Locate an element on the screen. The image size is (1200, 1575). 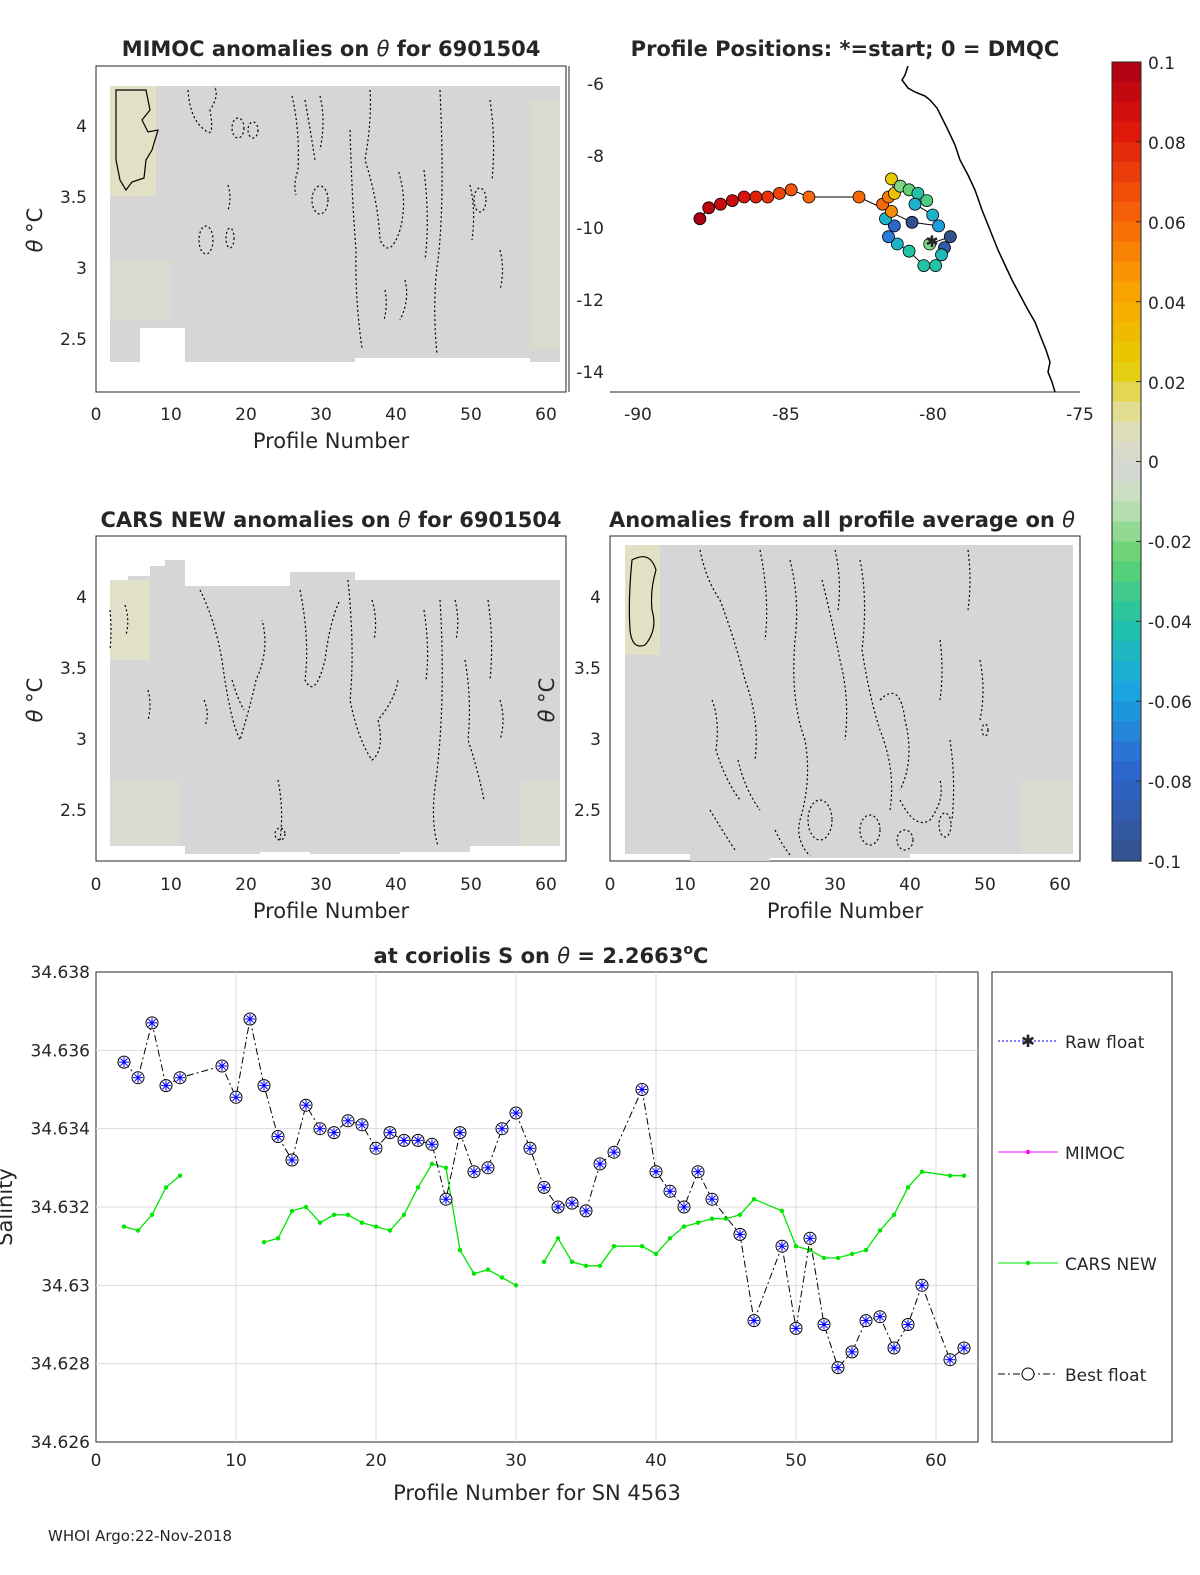
salinity-xtick: 20 is located at coordinates (376, 1461).